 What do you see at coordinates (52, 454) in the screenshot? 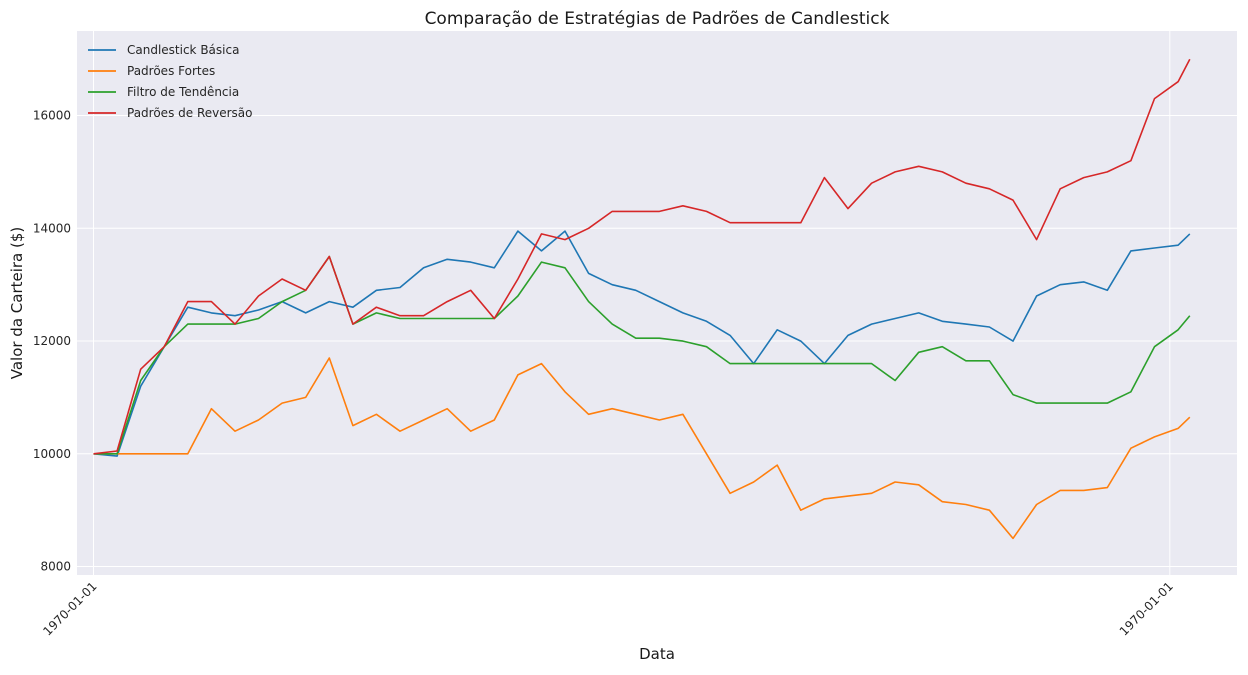
I see `y-tick-label: 10000` at bounding box center [52, 454].